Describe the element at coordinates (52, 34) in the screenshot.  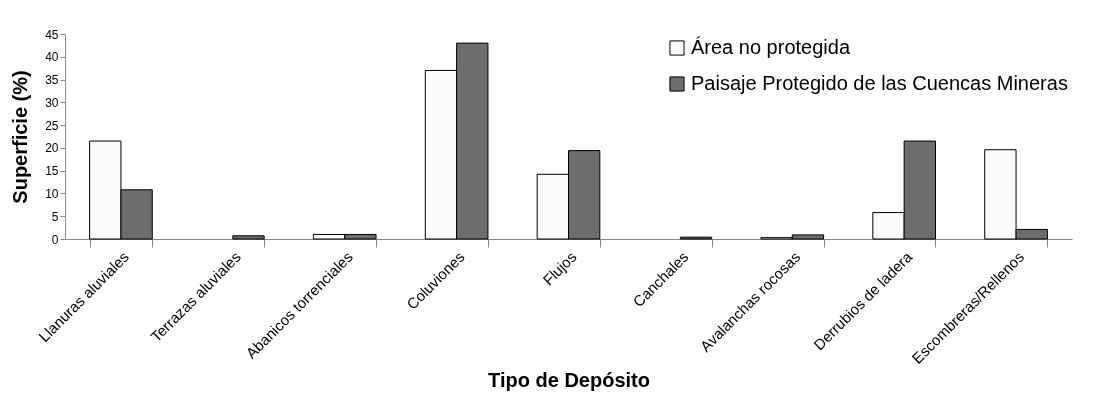
I see `y-tick-label: 45` at that location.